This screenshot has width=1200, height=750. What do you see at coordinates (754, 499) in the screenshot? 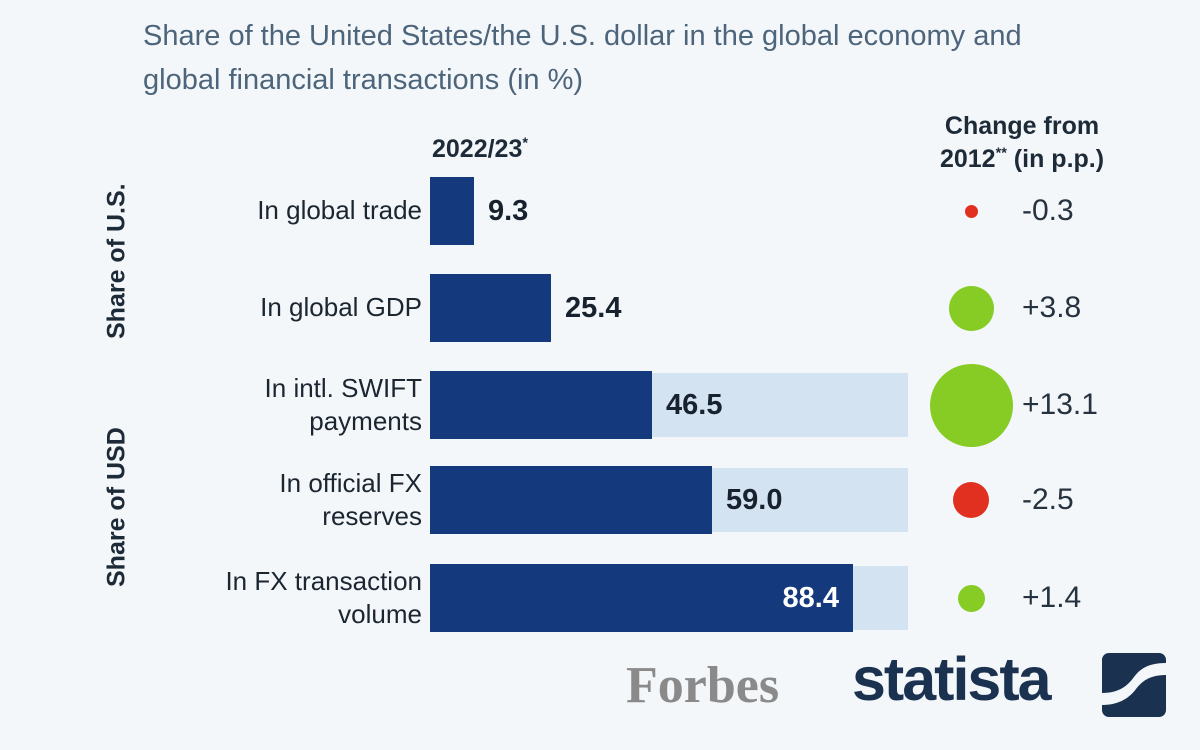
I see `value-label: 59.0` at bounding box center [754, 499].